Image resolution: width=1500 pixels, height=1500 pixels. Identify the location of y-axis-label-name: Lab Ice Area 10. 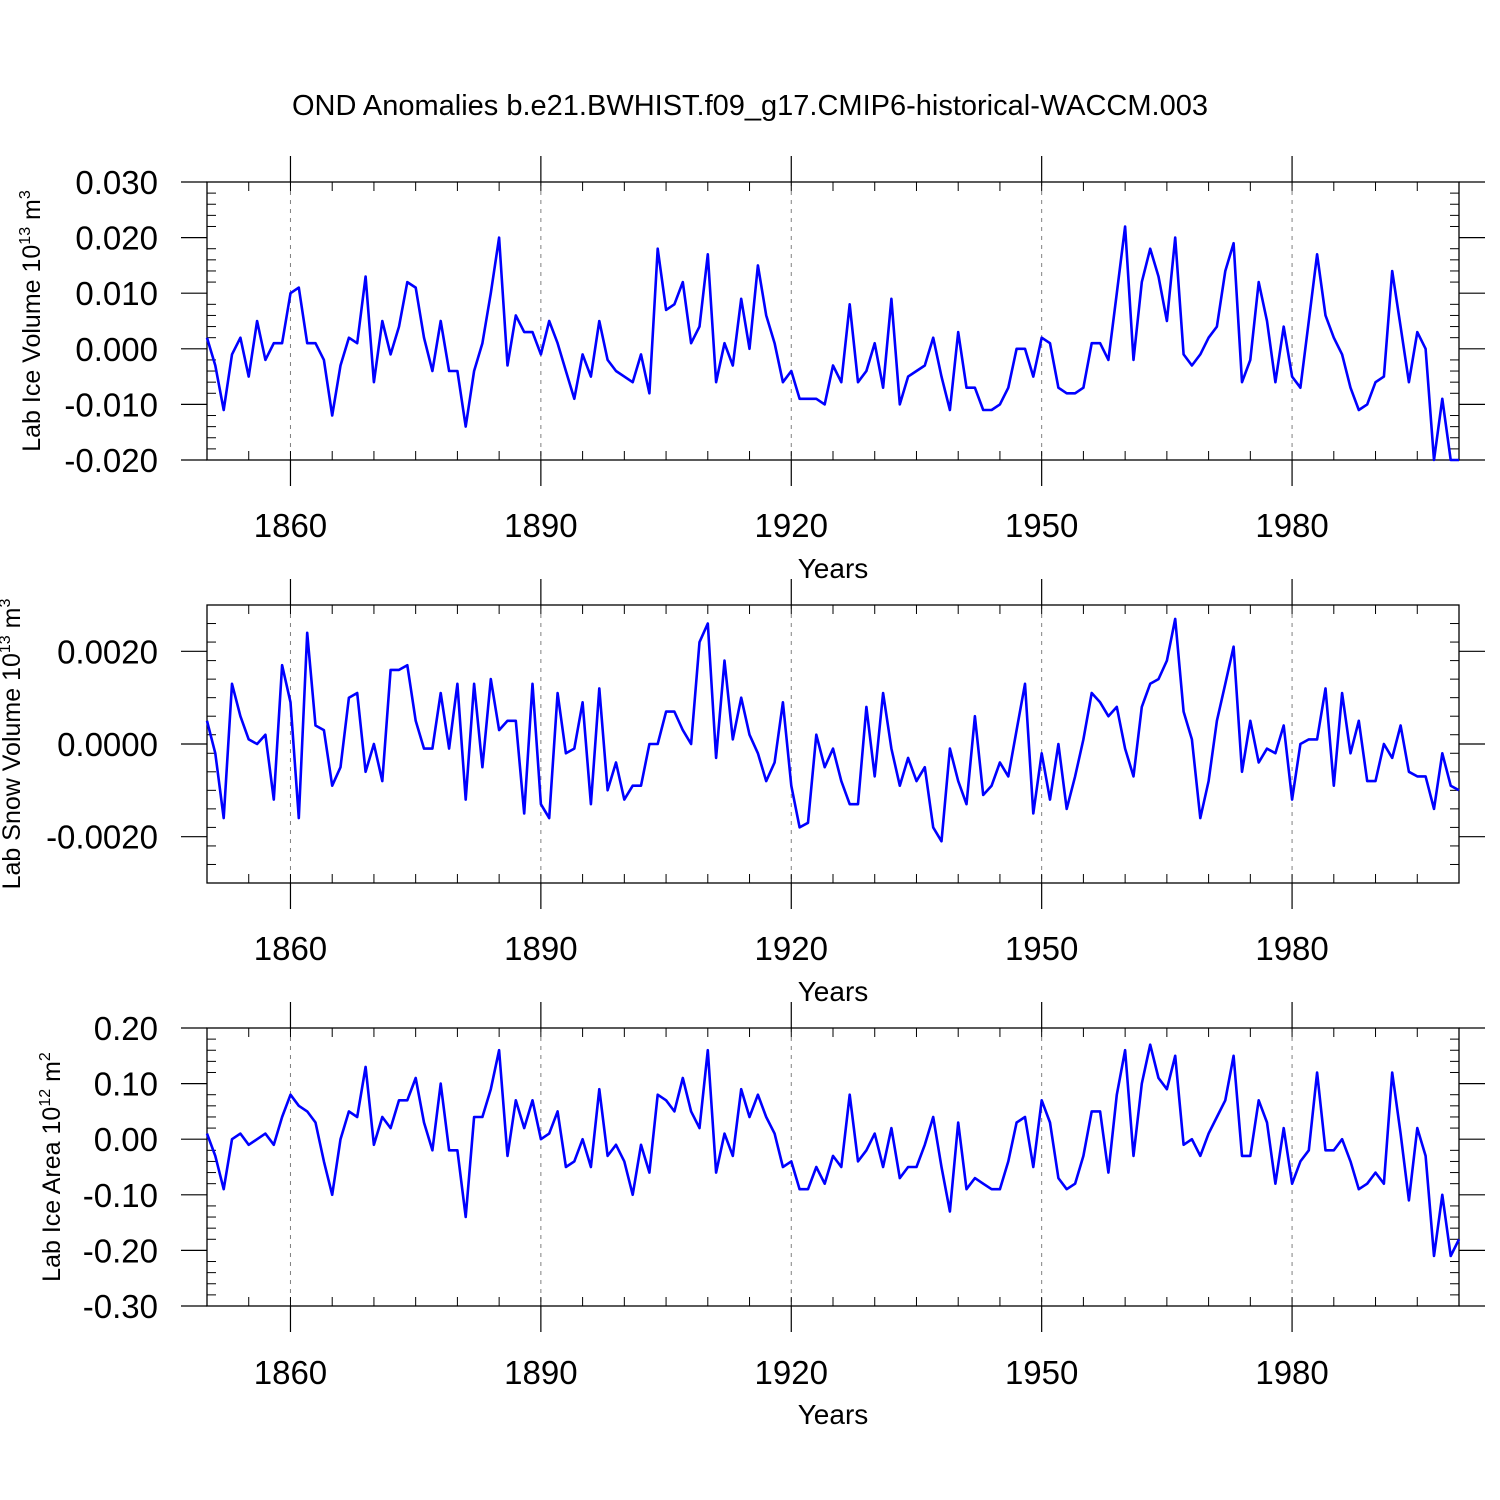
(52, 1194).